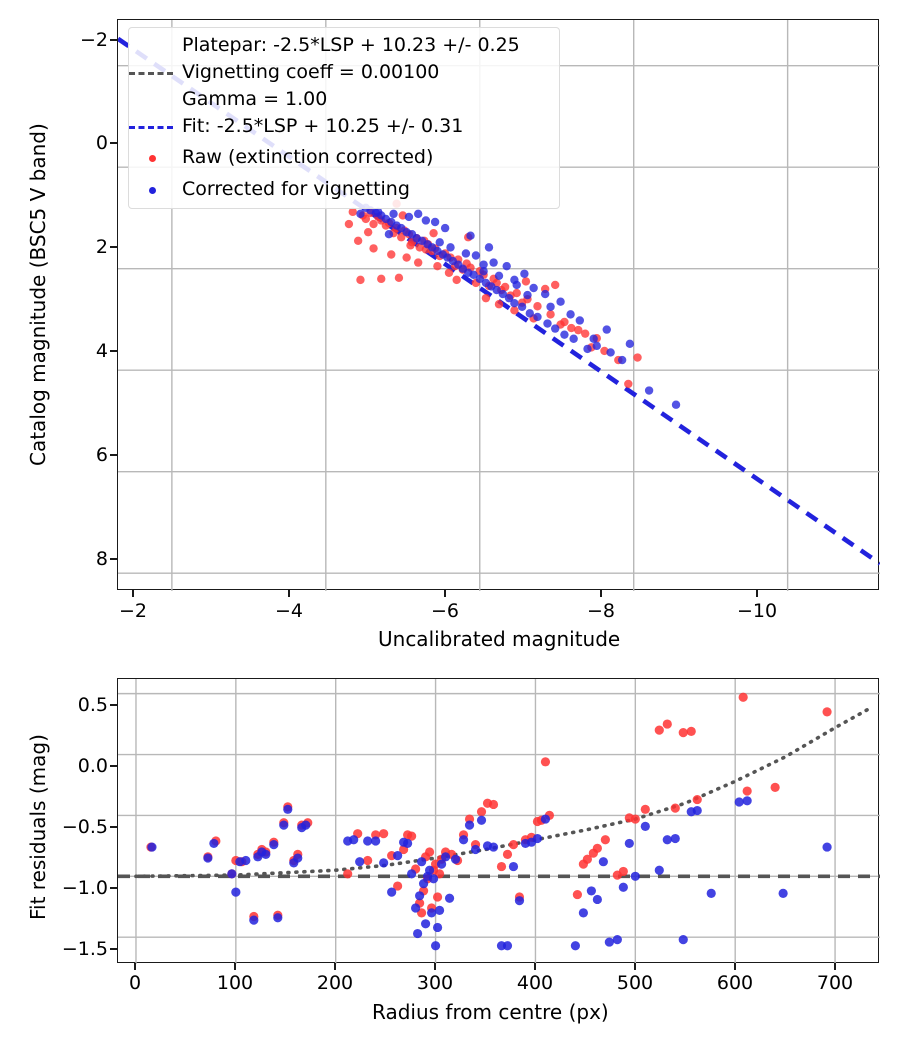 This screenshot has height=1050, width=900. What do you see at coordinates (235, 983) in the screenshot?
I see `bottom-xtick-label: 100` at bounding box center [235, 983].